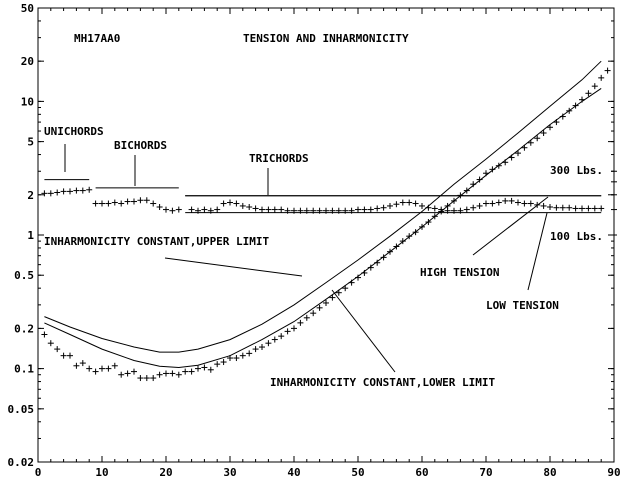  Describe the element at coordinates (510, 226) in the screenshot. I see `high-tension-leader` at that location.